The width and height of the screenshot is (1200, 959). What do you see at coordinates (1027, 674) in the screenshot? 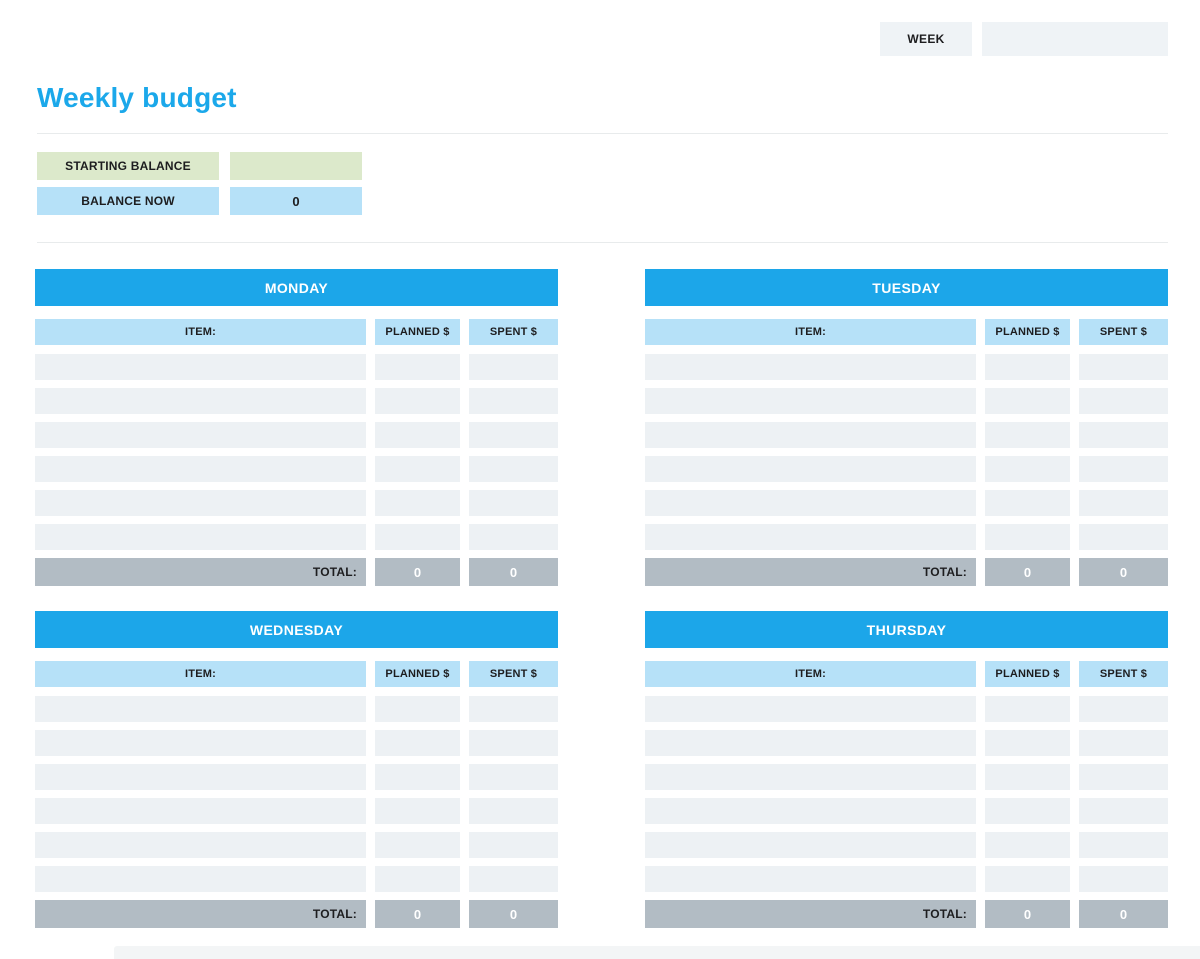
I see `planned-column-header: PLANNED $` at bounding box center [1027, 674].